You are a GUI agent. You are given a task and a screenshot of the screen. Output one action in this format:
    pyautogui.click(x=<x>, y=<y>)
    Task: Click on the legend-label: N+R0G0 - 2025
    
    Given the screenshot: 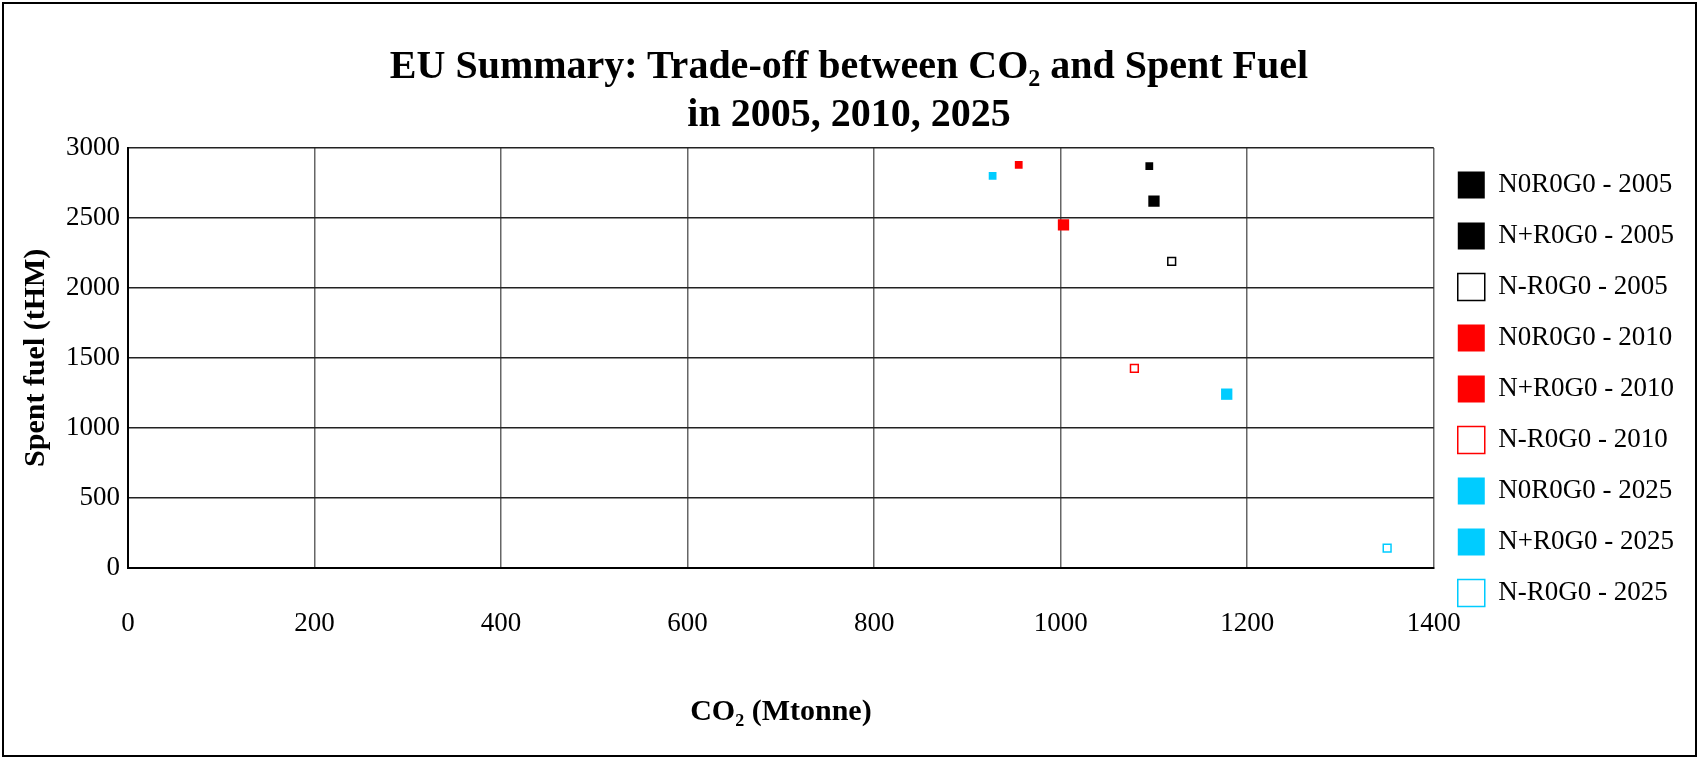 What is the action you would take?
    pyautogui.click(x=1586, y=540)
    